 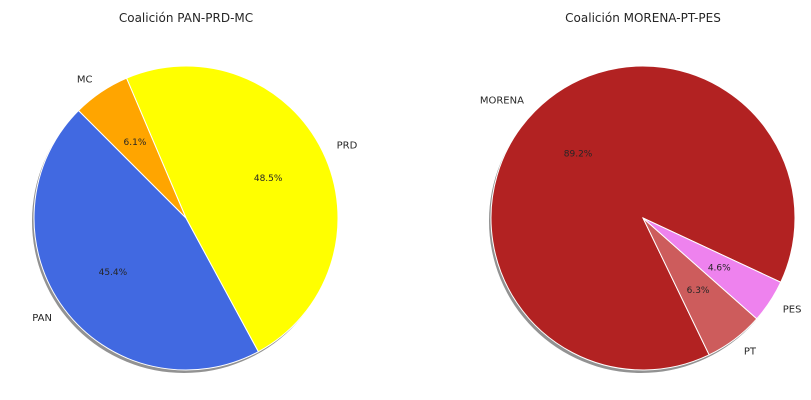 I want to click on slice-label-morena: MORENA, so click(x=502, y=101).